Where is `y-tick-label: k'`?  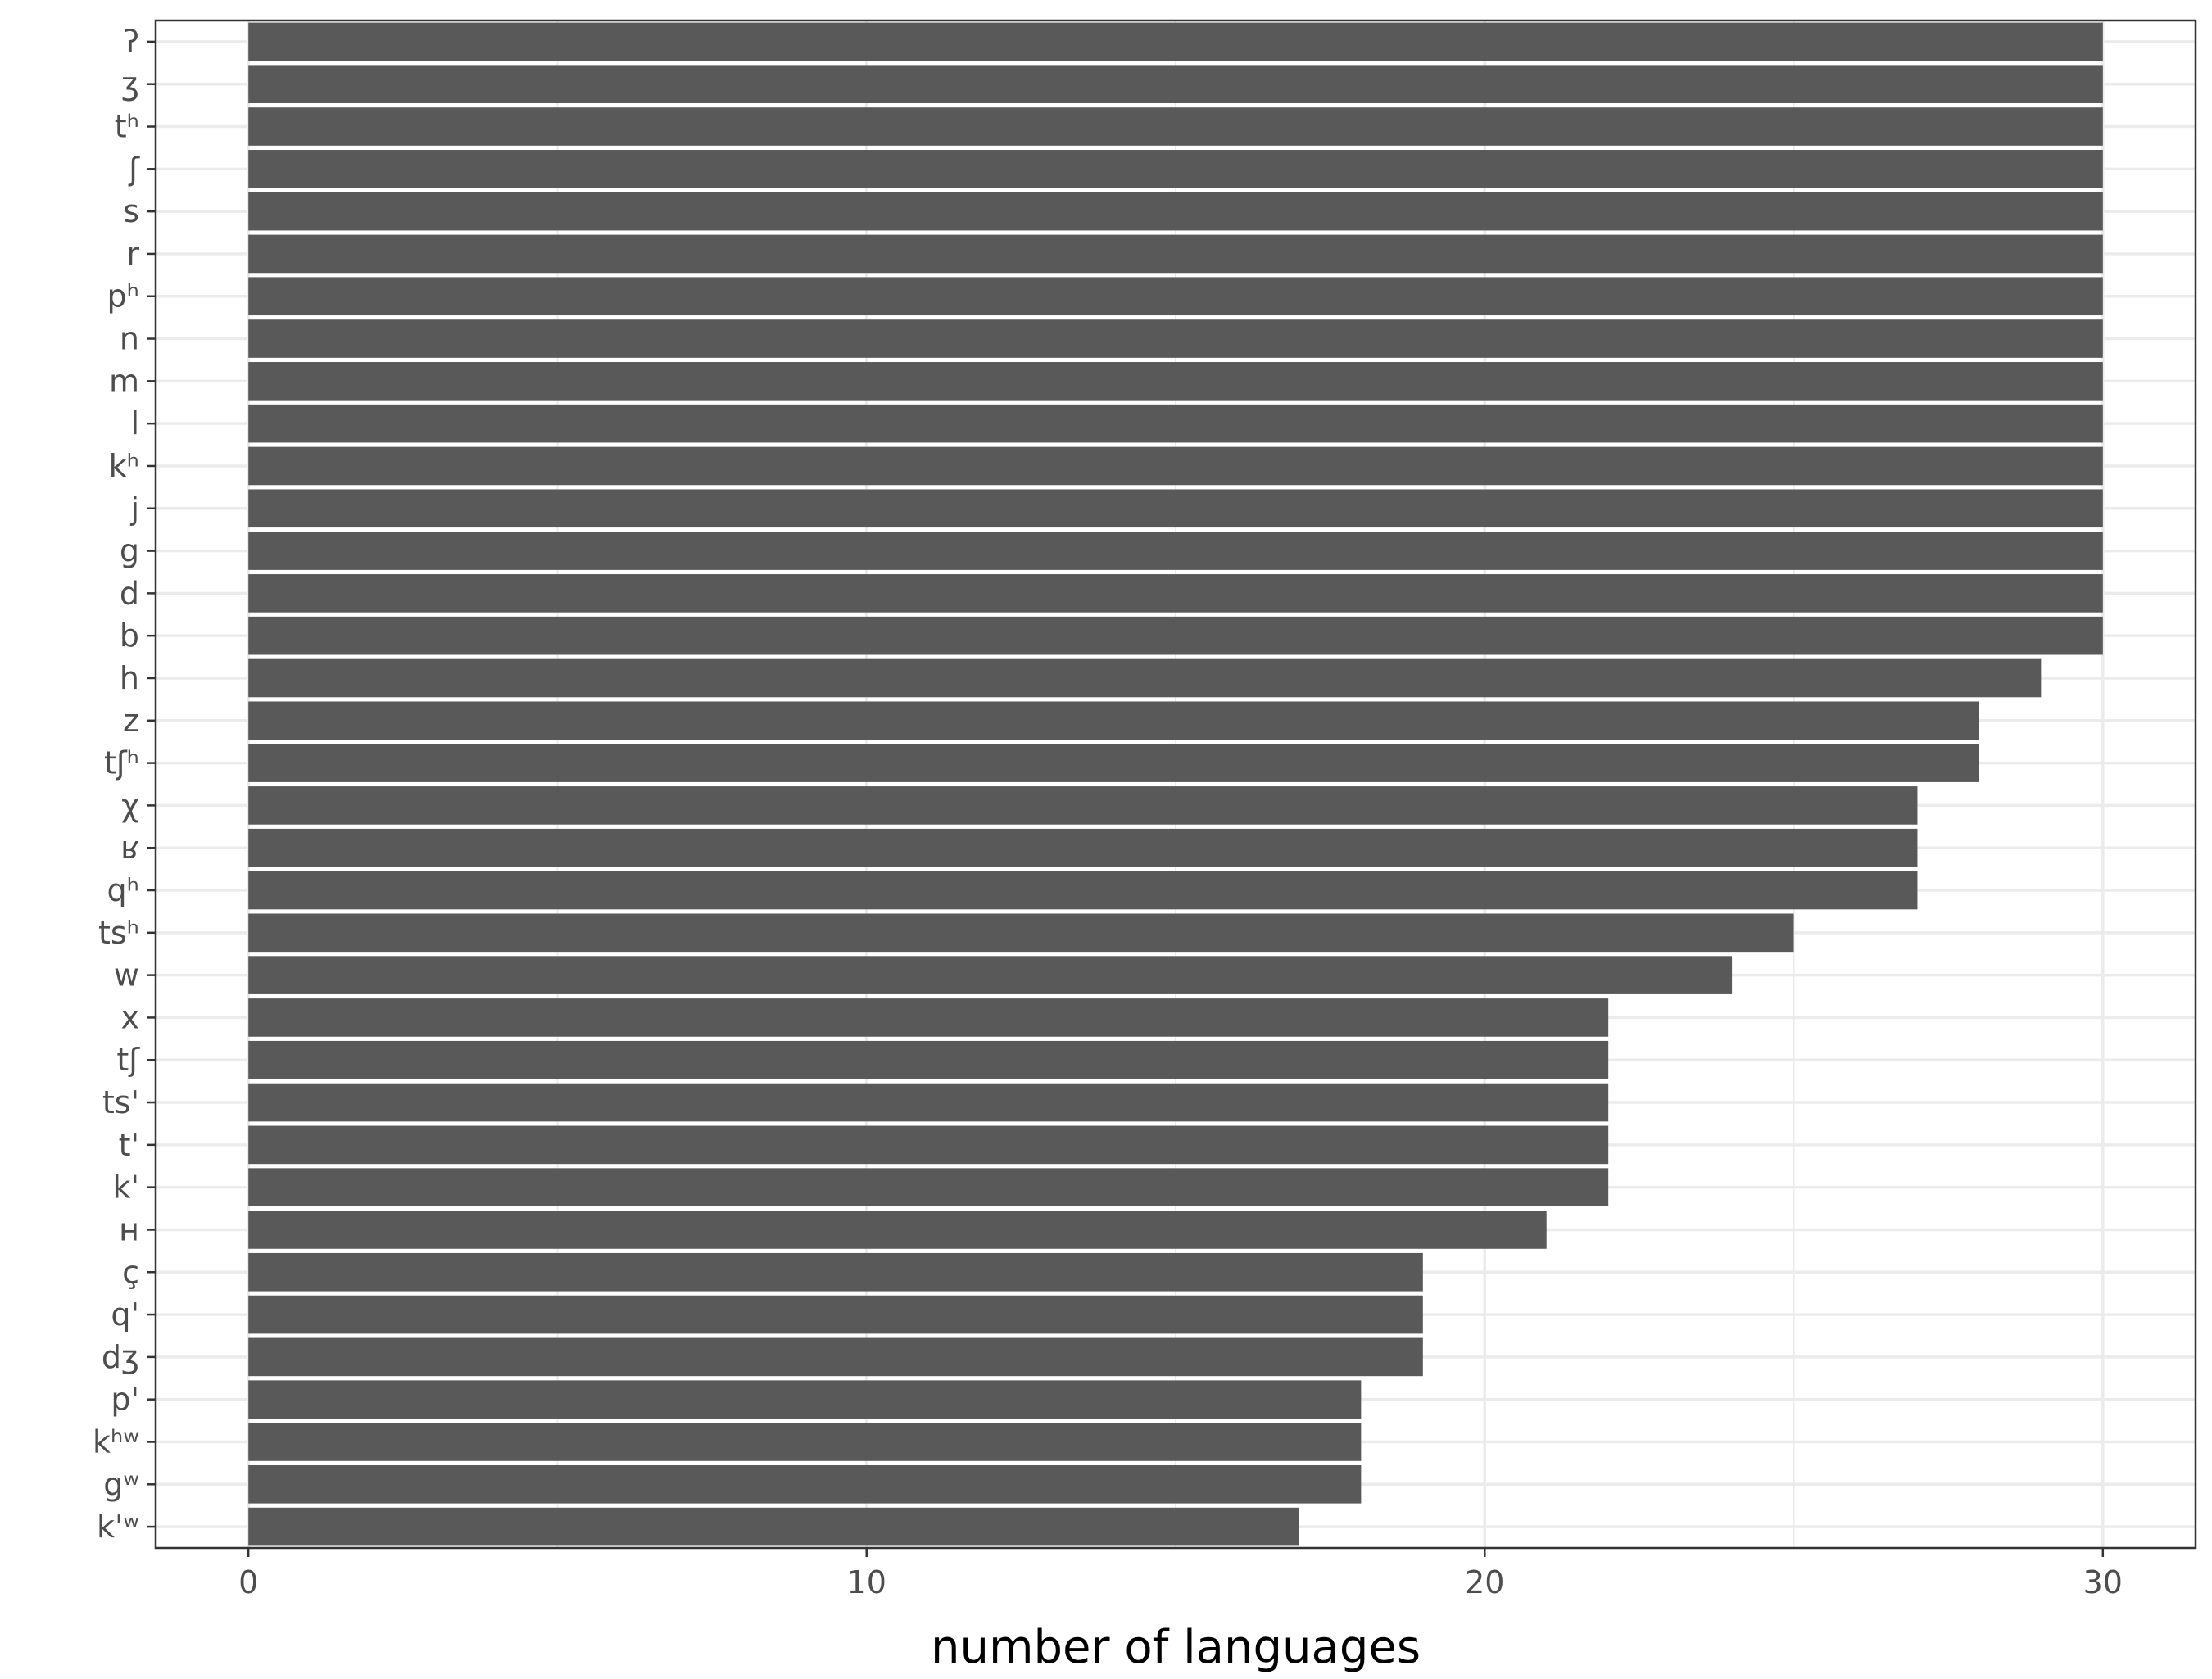 y-tick-label: k' is located at coordinates (126, 1188).